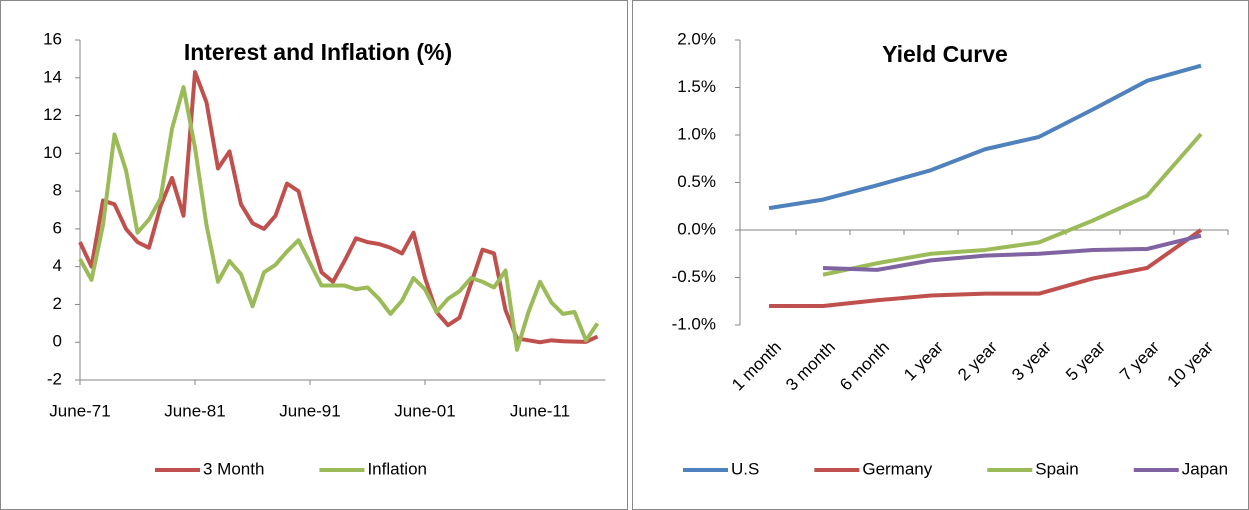  Describe the element at coordinates (57, 341) in the screenshot. I see `y-tick-label: 0` at that location.